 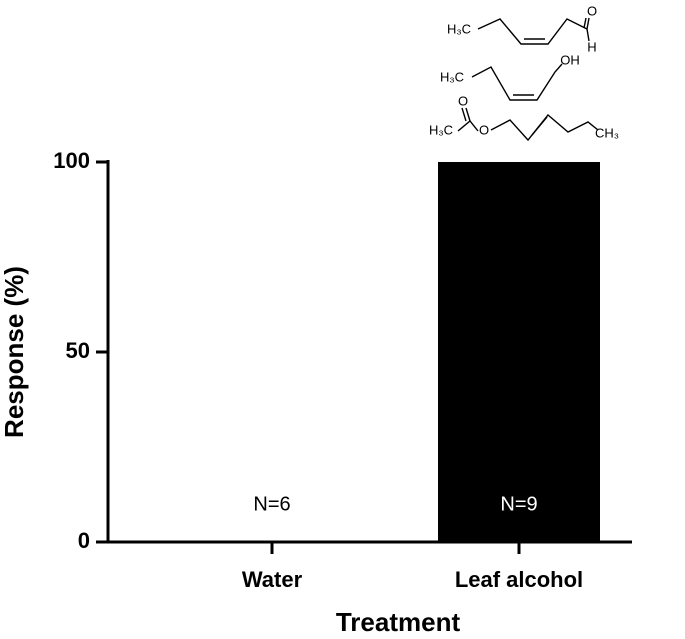 What do you see at coordinates (71, 160) in the screenshot?
I see `y-tick-label: 100` at bounding box center [71, 160].